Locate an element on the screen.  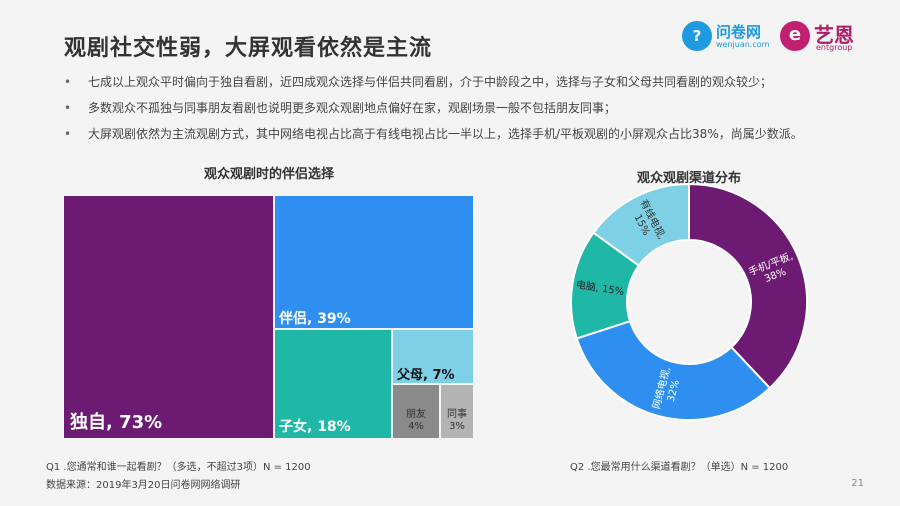
donut-label-电脑: 电脑, 15% is located at coordinates (600, 288).